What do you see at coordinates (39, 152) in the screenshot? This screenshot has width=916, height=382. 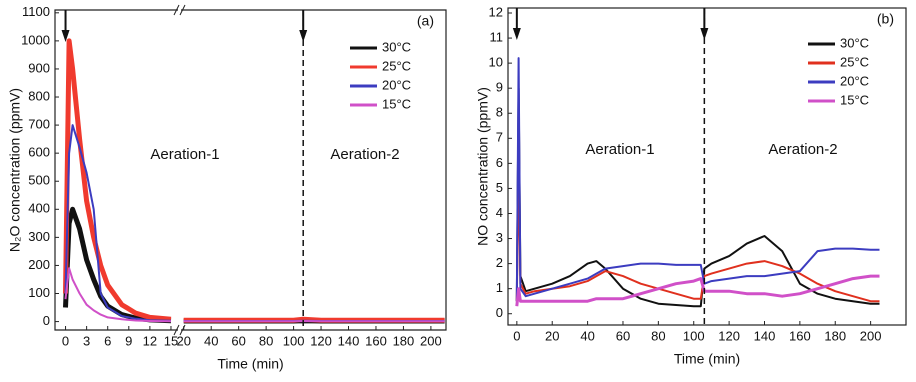 I see `y-tick-label: 600` at bounding box center [39, 152].